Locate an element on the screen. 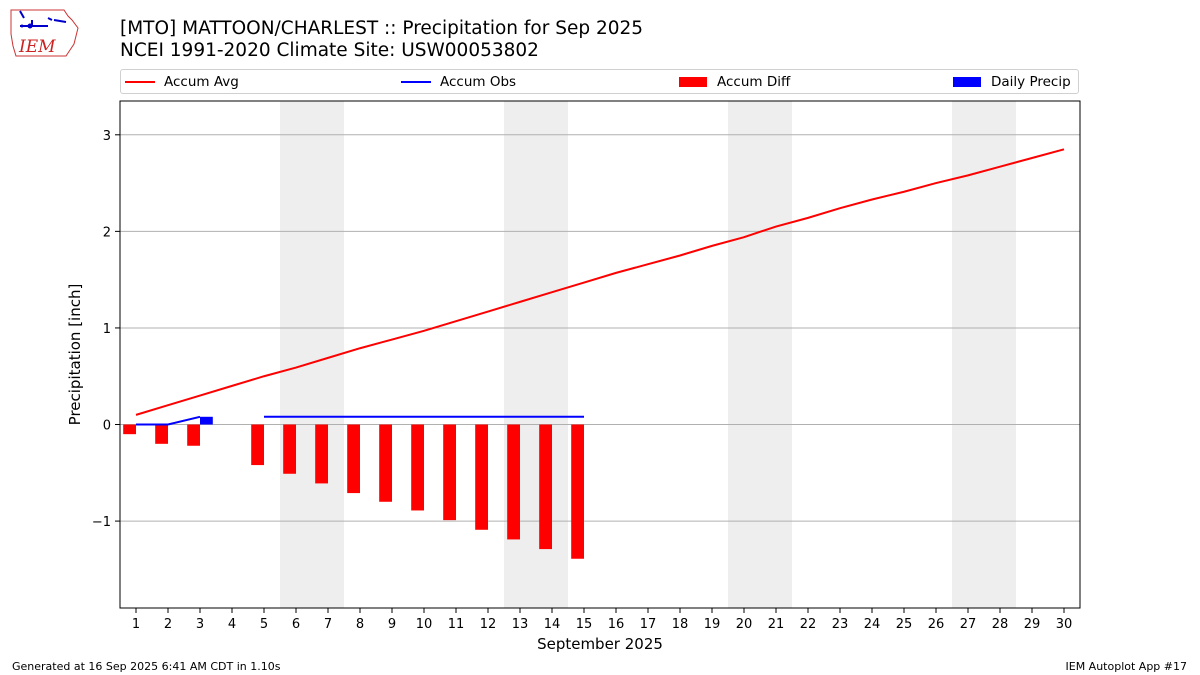 The width and height of the screenshot is (1200, 675). legend-item-daily-precip: Daily Precip is located at coordinates (1012, 82).